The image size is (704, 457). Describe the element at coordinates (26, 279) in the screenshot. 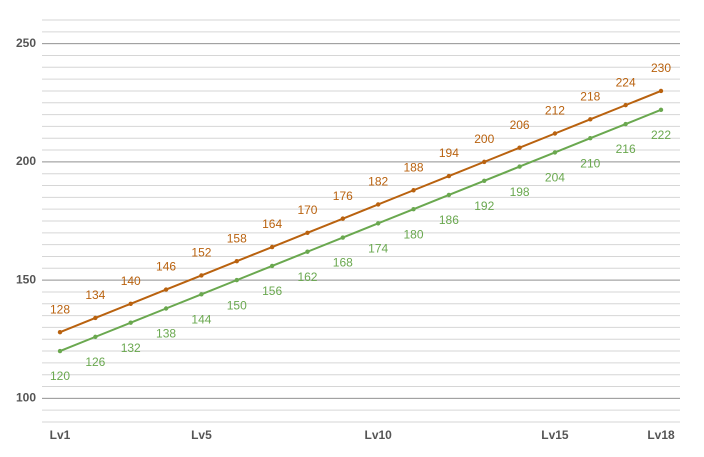

I see `y-tick-label: 150` at that location.